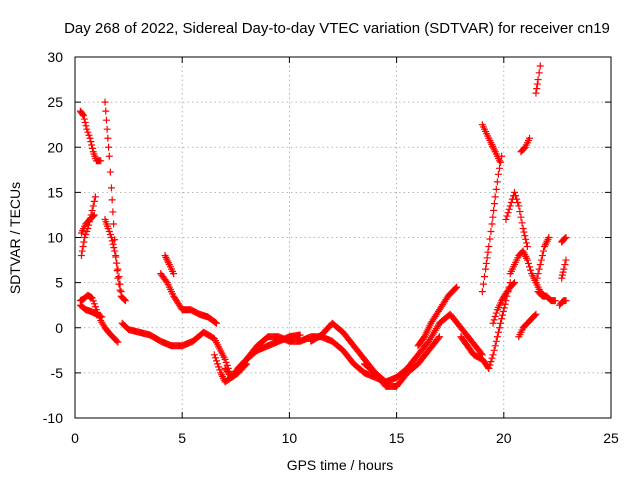  Describe the element at coordinates (59, 283) in the screenshot. I see `y-tick-label: 5` at that location.